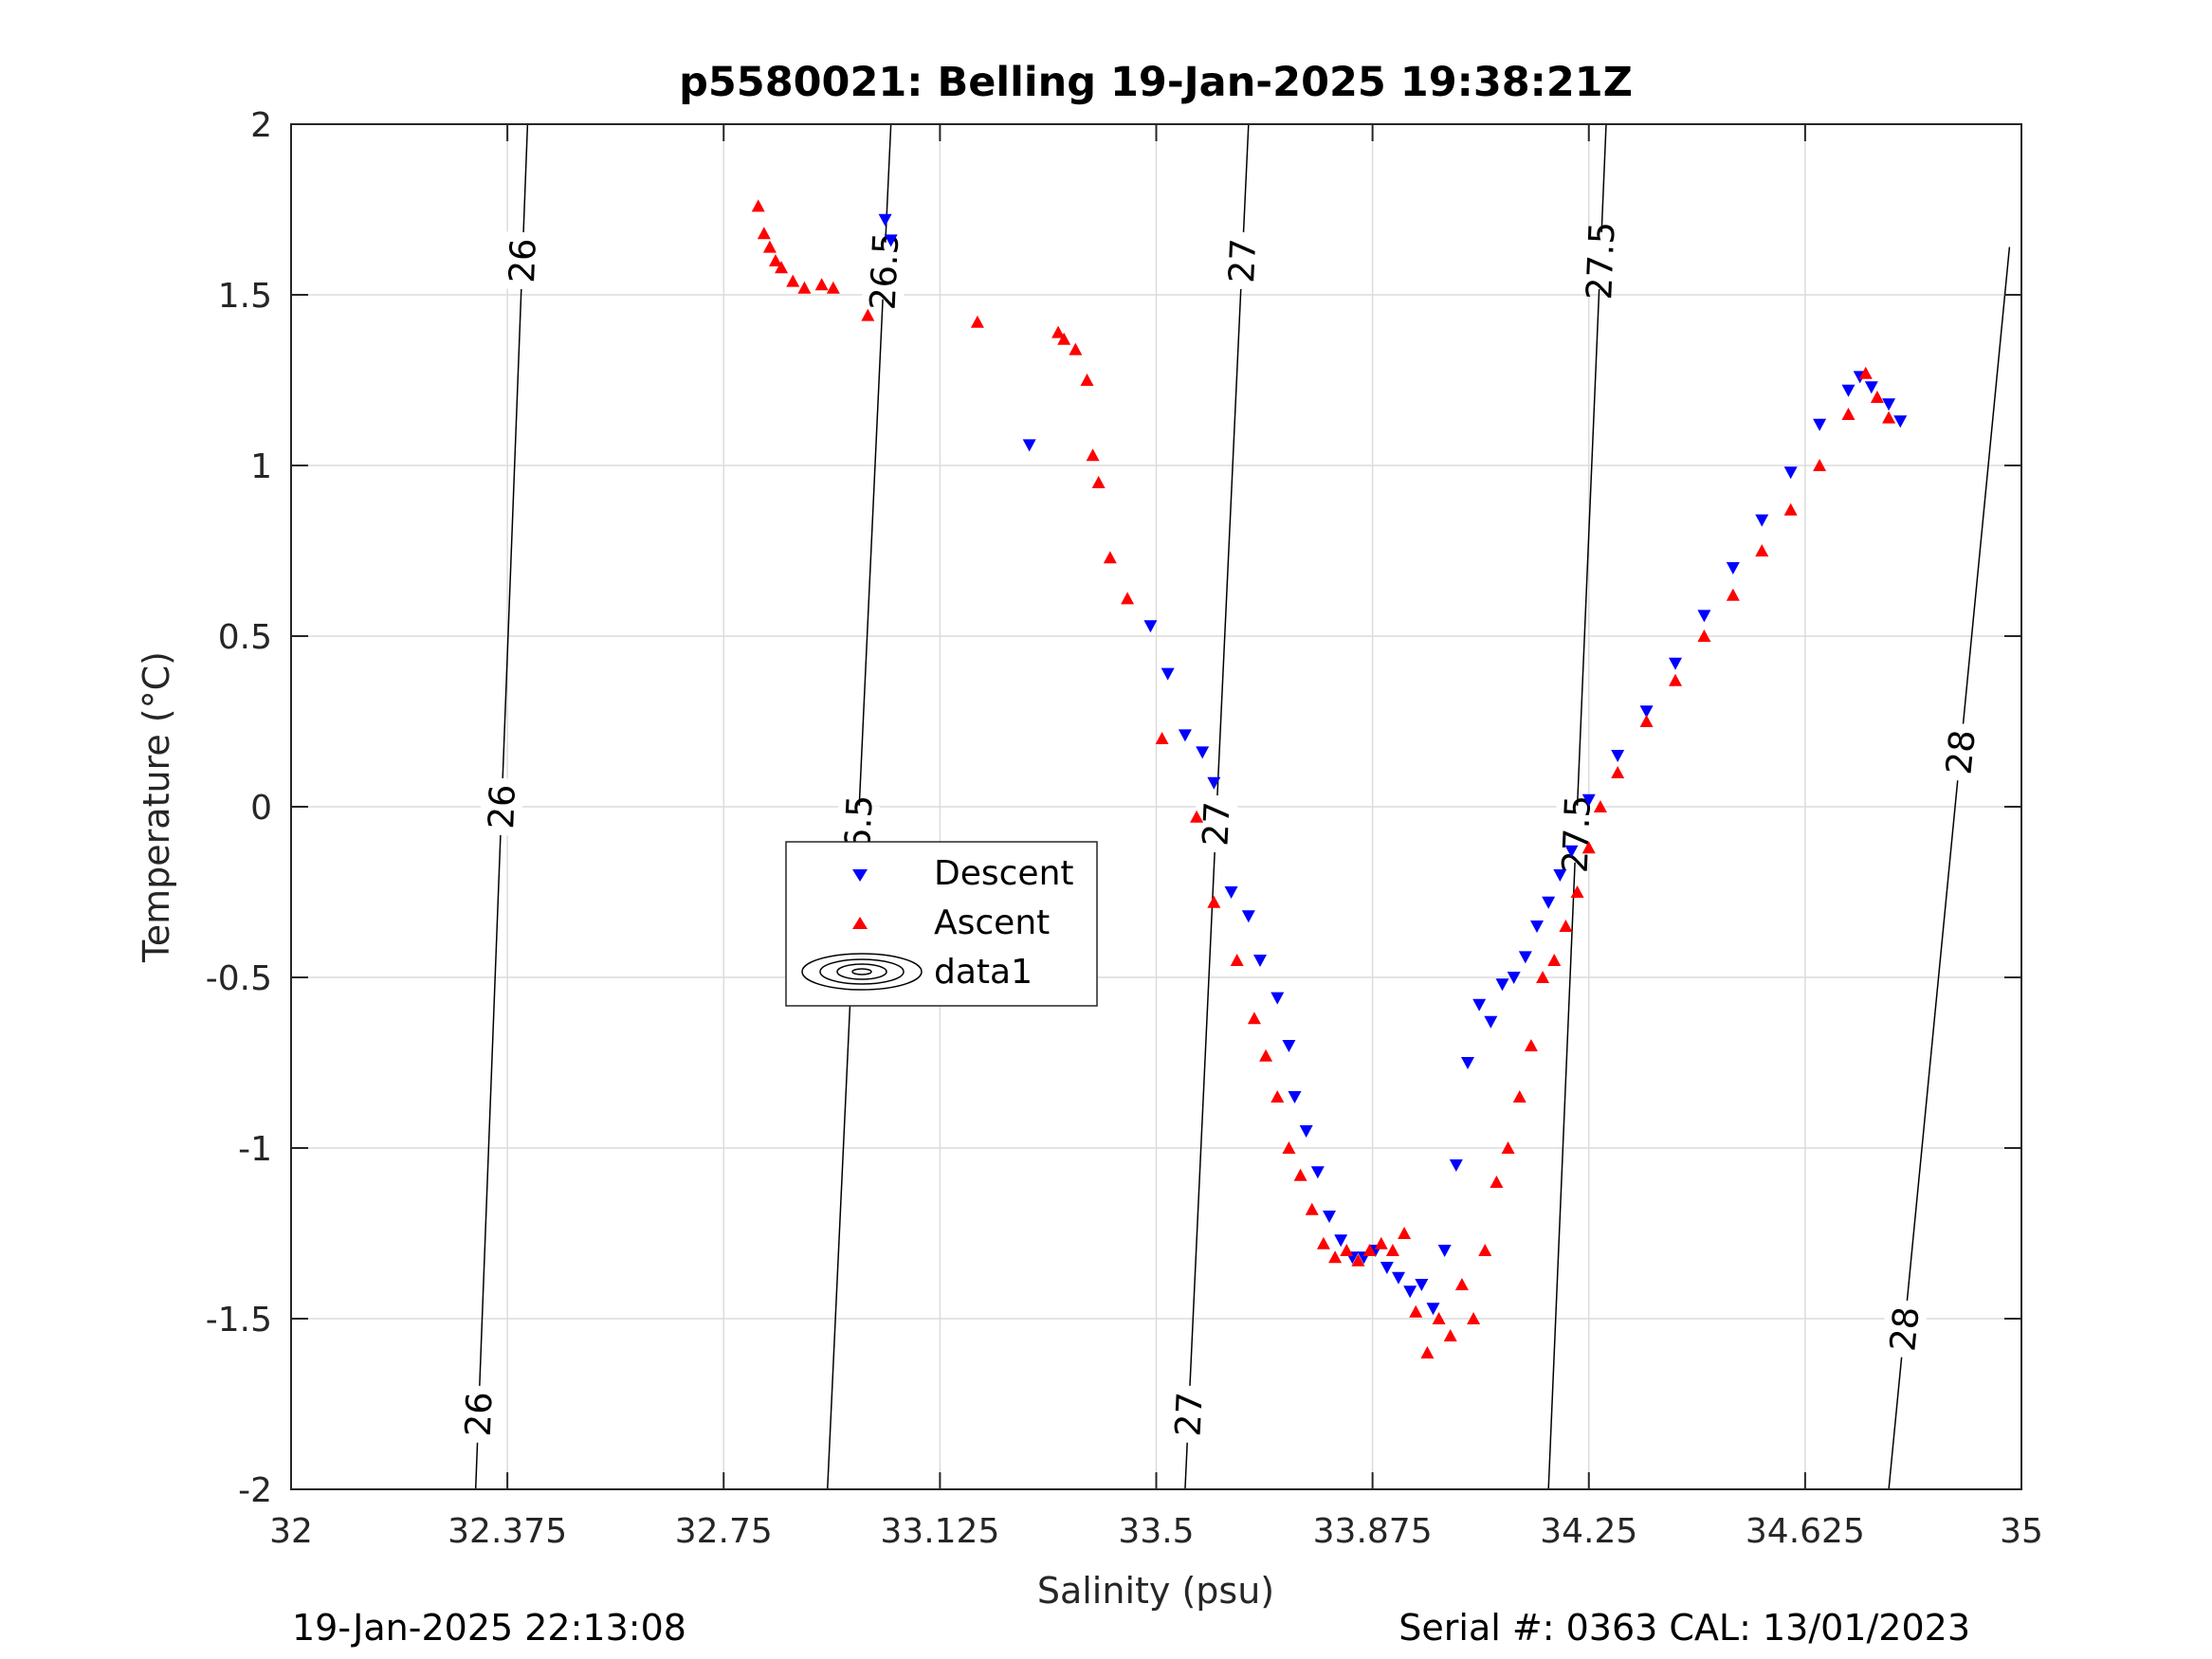  Describe the element at coordinates (2021, 1531) in the screenshot. I see `x-tick-label: 35` at that location.